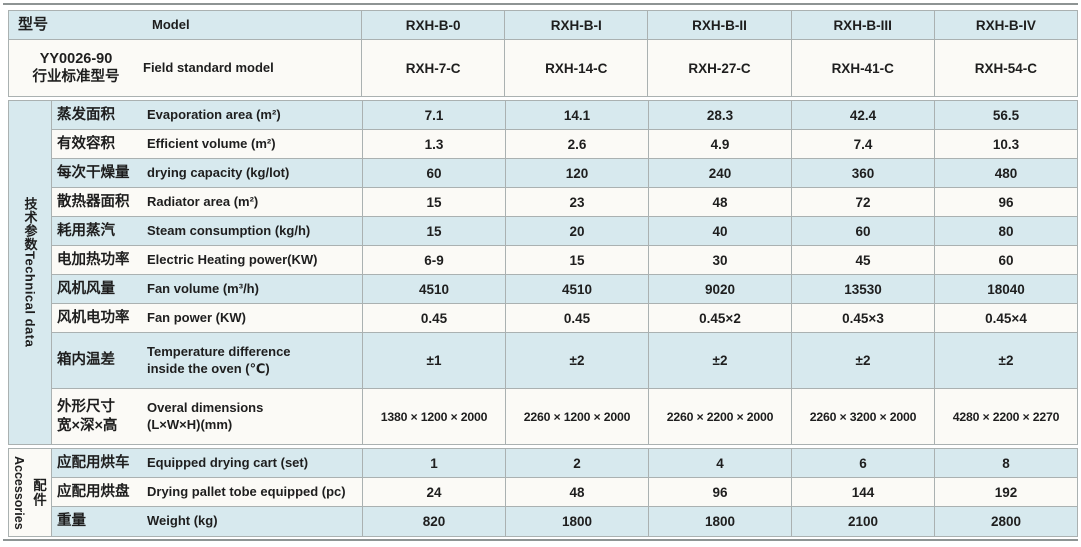  I want to click on spec-value: 30, so click(720, 260).